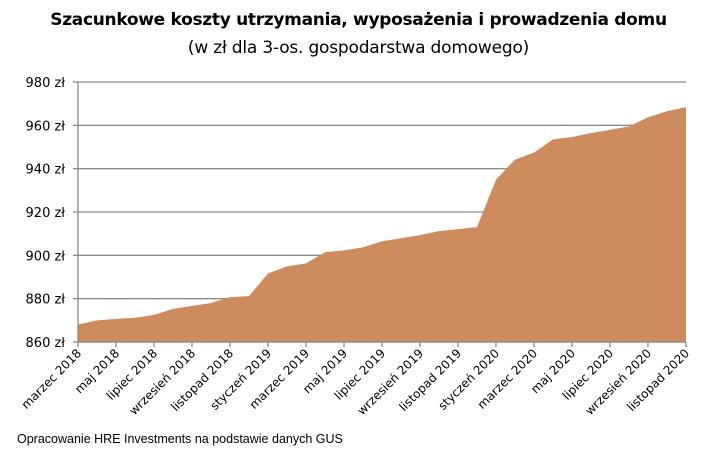  I want to click on x-tick-label: wrzesień 2020, so click(618, 382).